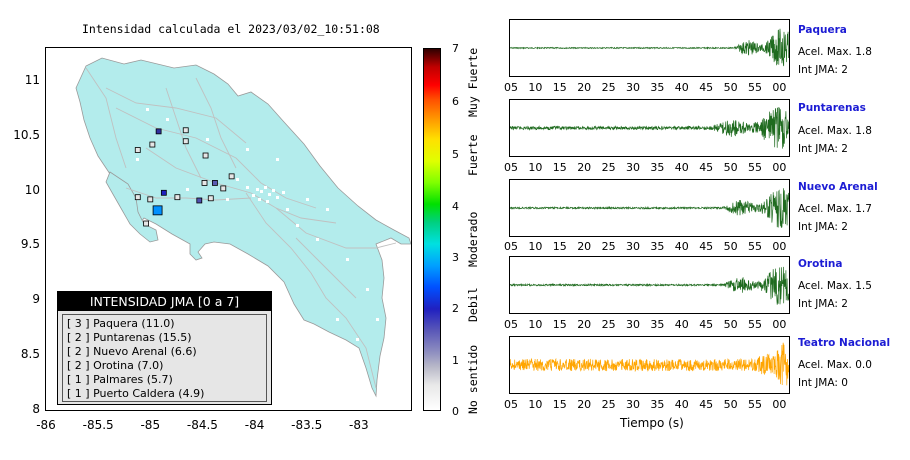 The image size is (910, 460). I want to click on lat-tick-label: 9, so click(36, 299).